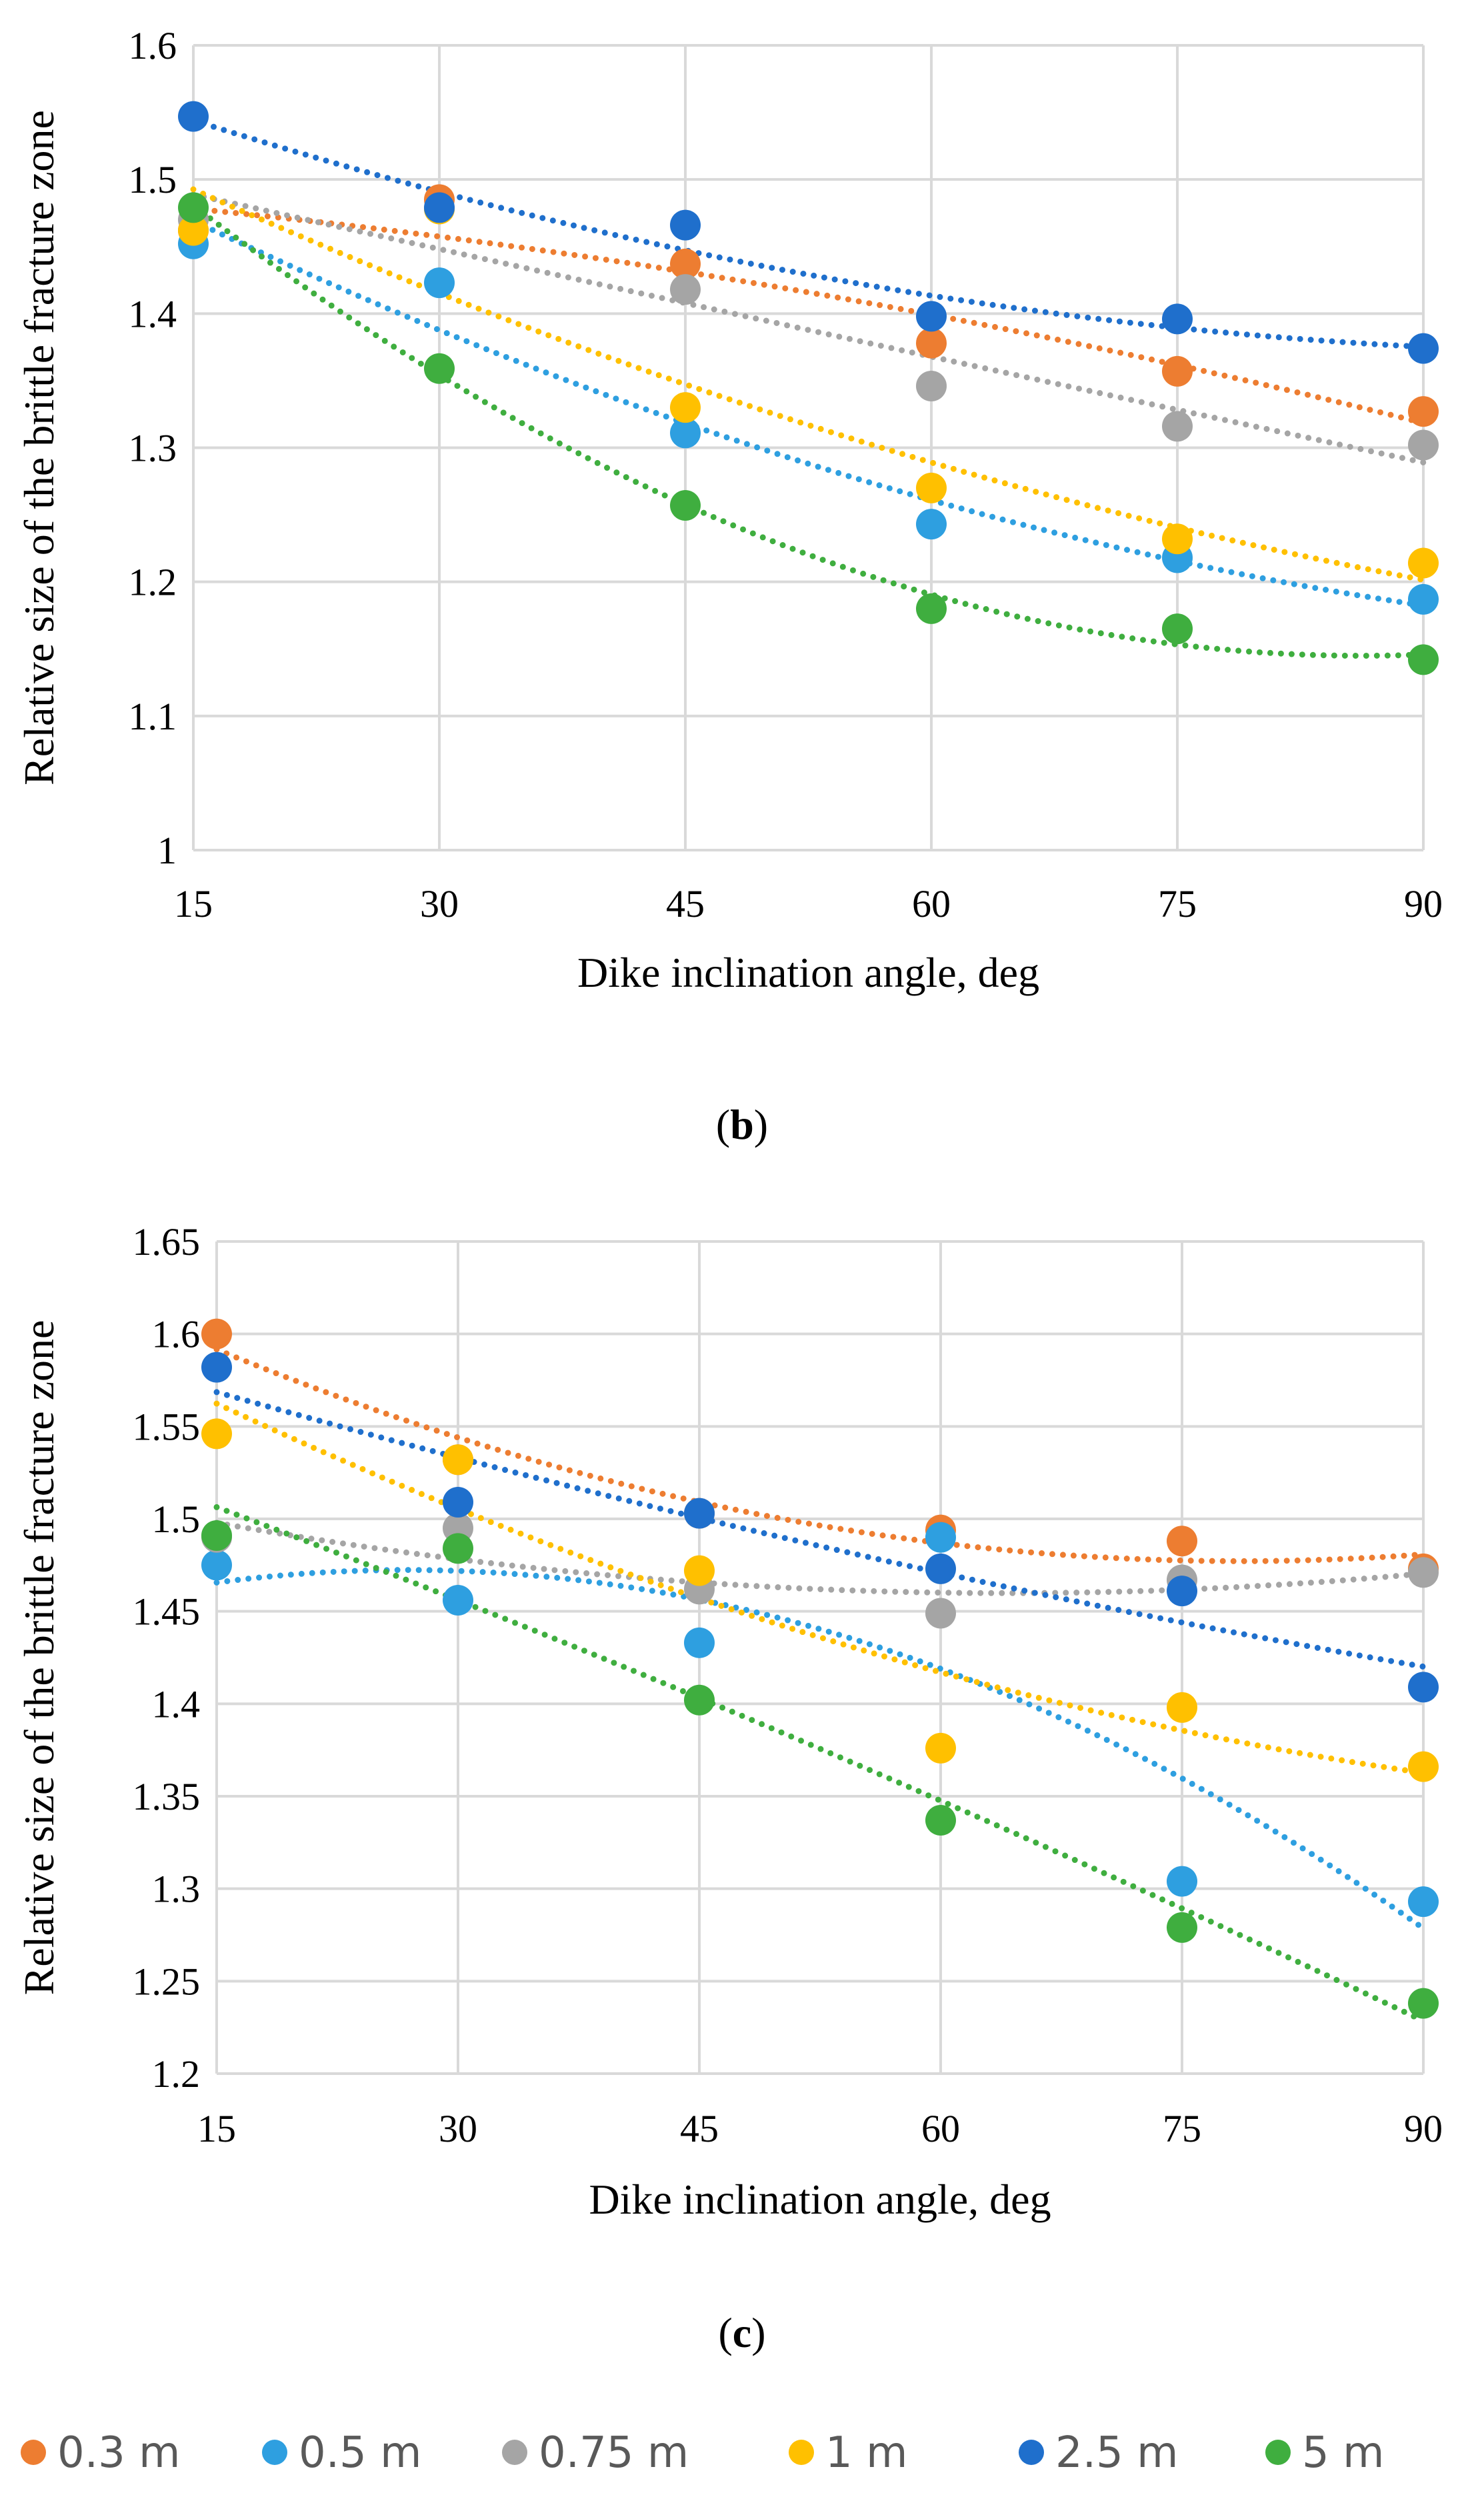  Describe the element at coordinates (167, 1426) in the screenshot. I see `y-tick-label: 1.55` at that location.